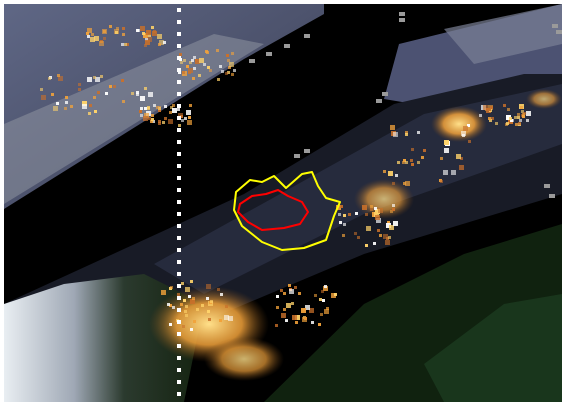  Describe the element at coordinates (287, 211) in the screenshot. I see `outer-contour` at that location.